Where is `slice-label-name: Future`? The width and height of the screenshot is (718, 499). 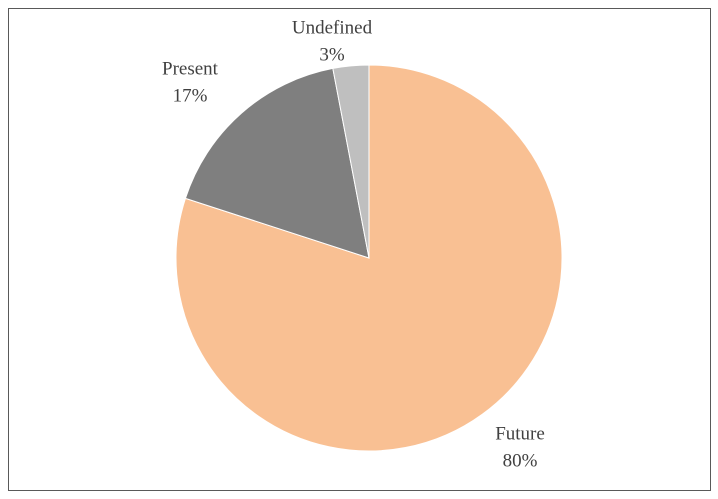
slice-label-name: Future is located at coordinates (520, 433).